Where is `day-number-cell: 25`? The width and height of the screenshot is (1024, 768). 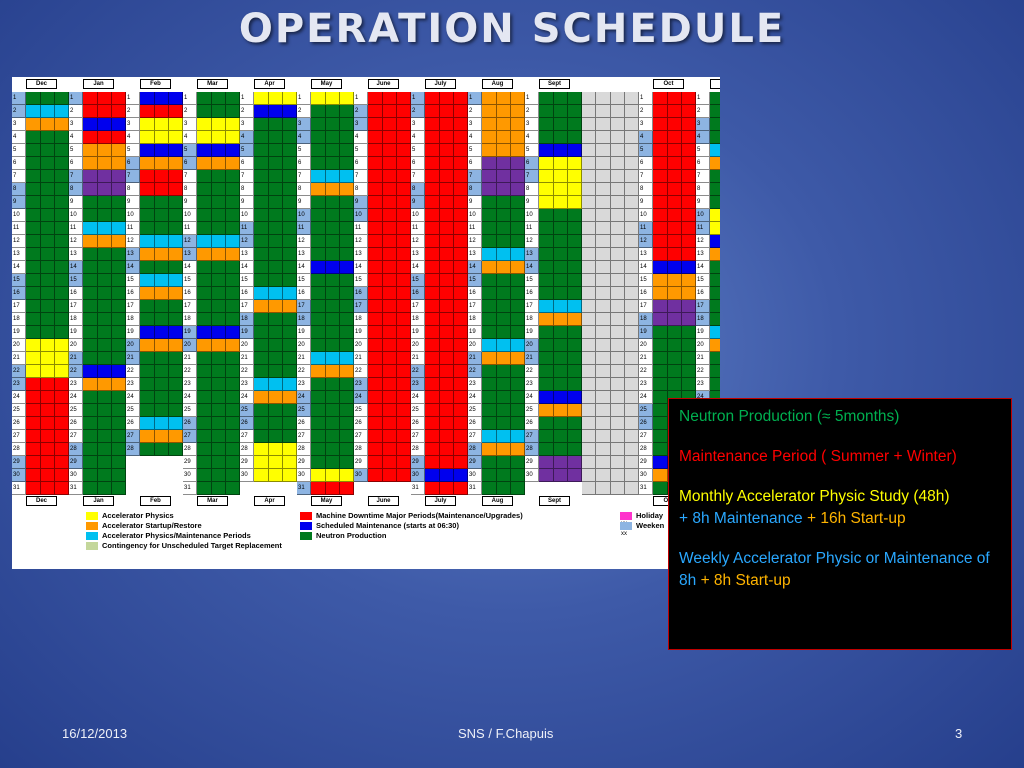
day-number-cell: 25 is located at coordinates (646, 410).